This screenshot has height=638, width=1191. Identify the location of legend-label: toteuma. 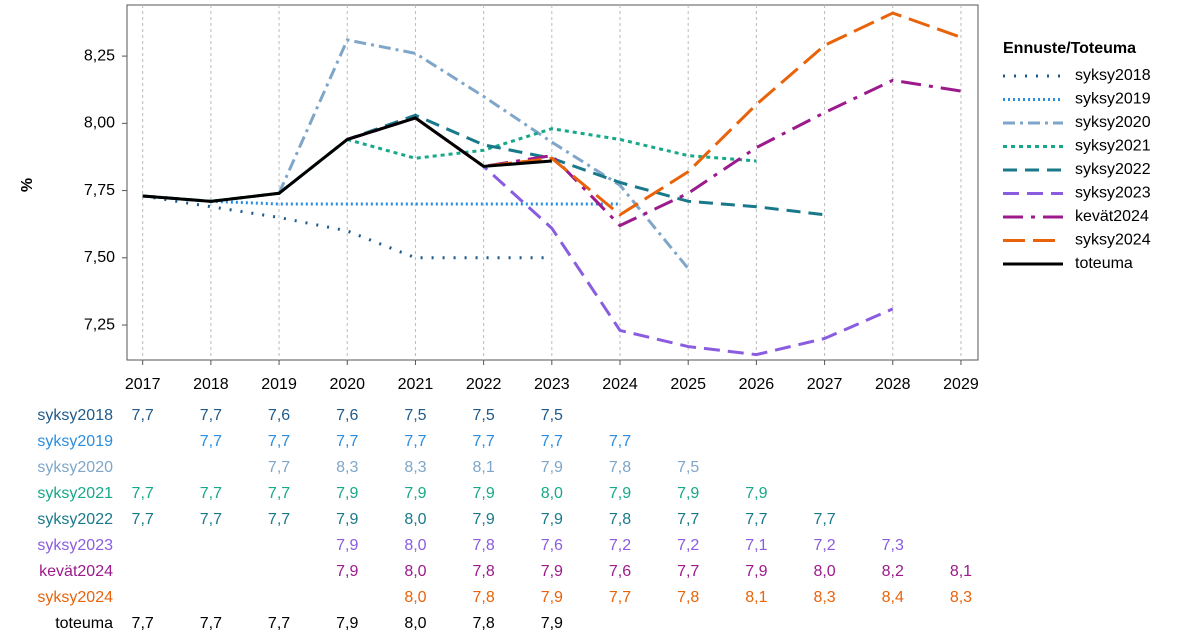
(1104, 263).